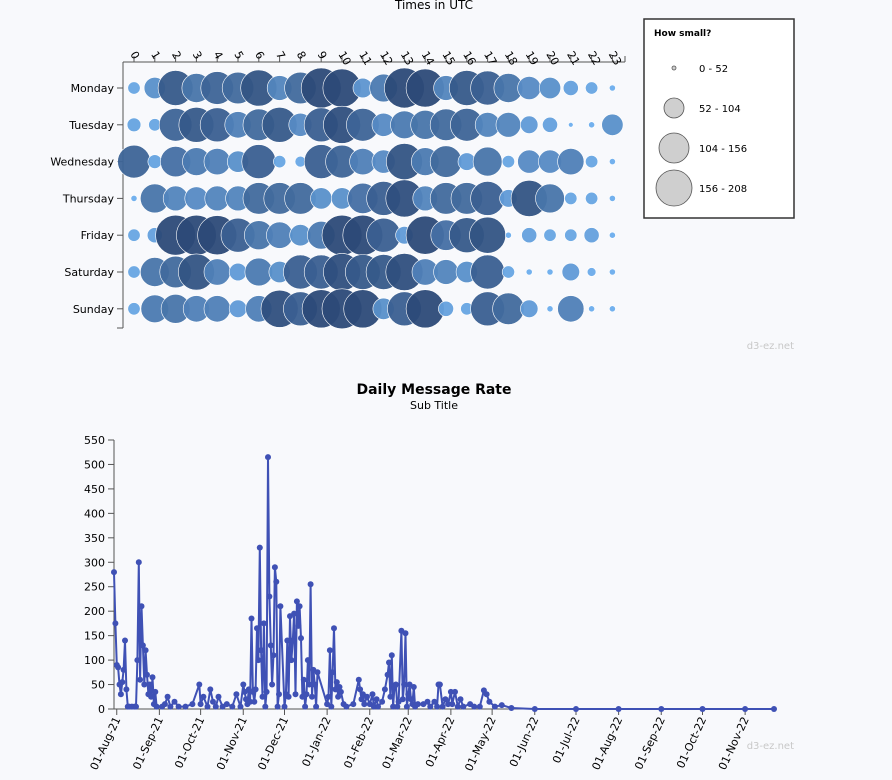 This screenshot has height=780, width=892. What do you see at coordinates (407, 58) in the screenshot?
I see `x-tick-label: 13` at bounding box center [407, 58].